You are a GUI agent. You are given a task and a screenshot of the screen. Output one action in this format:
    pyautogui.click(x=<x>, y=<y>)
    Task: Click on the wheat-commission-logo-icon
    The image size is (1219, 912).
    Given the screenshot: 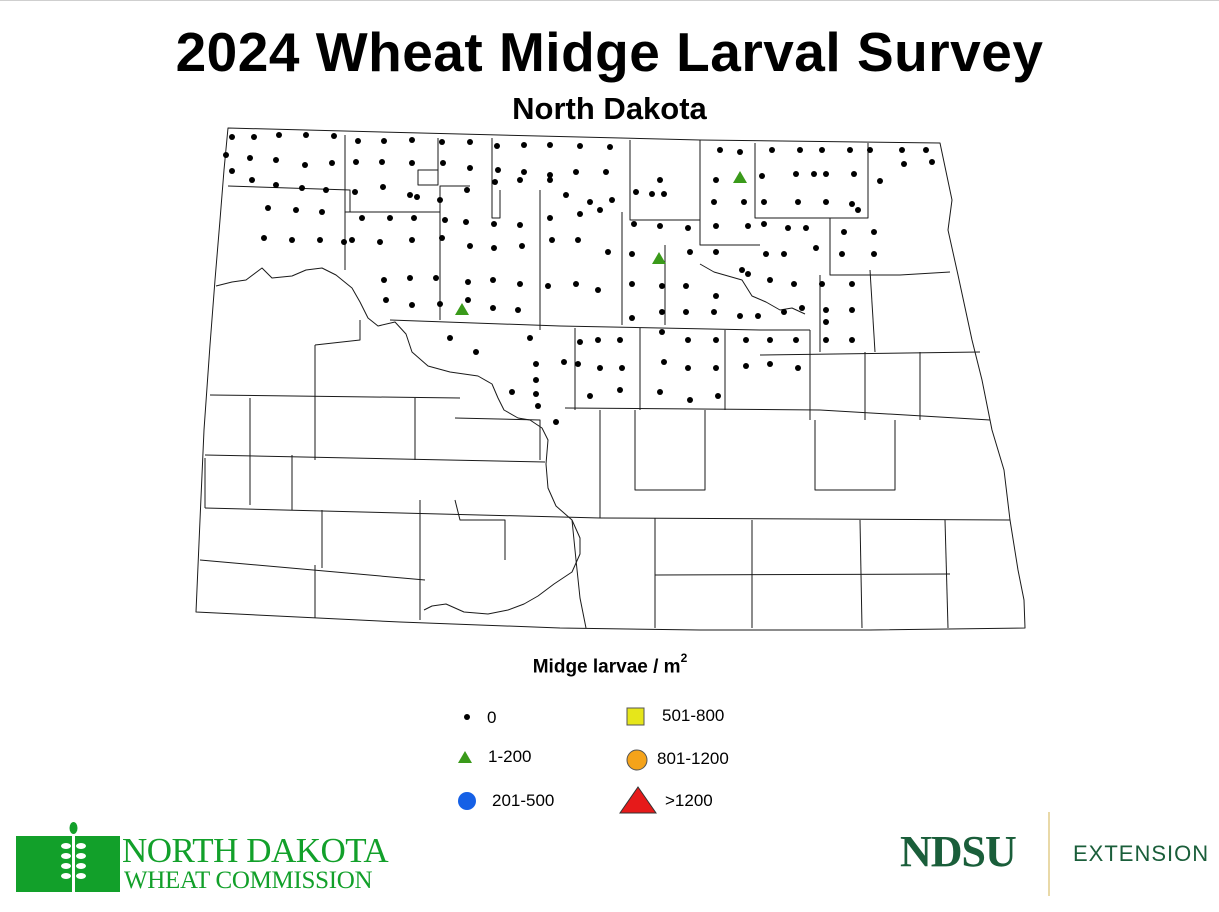 What is the action you would take?
    pyautogui.click(x=68, y=857)
    